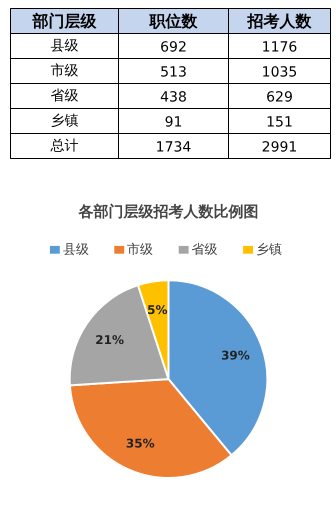  What do you see at coordinates (75, 250) in the screenshot?
I see `legend-label: 县级` at bounding box center [75, 250].